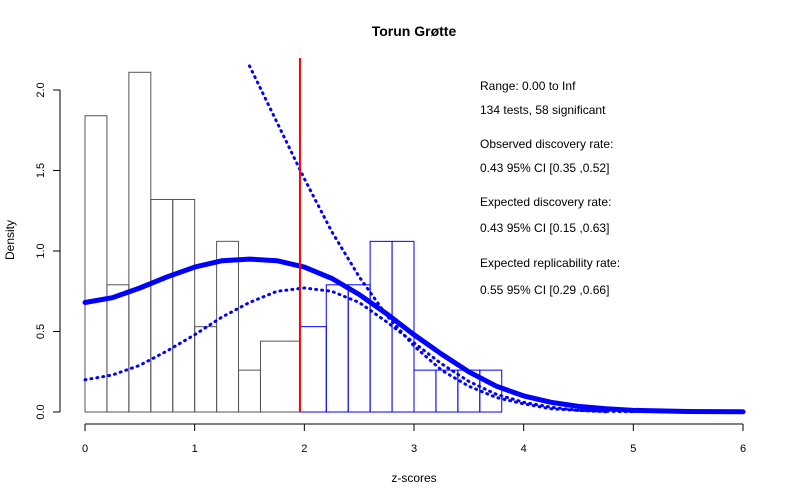 The image size is (800, 500). What do you see at coordinates (85, 449) in the screenshot?
I see `x-tick-label-0: 0` at bounding box center [85, 449].